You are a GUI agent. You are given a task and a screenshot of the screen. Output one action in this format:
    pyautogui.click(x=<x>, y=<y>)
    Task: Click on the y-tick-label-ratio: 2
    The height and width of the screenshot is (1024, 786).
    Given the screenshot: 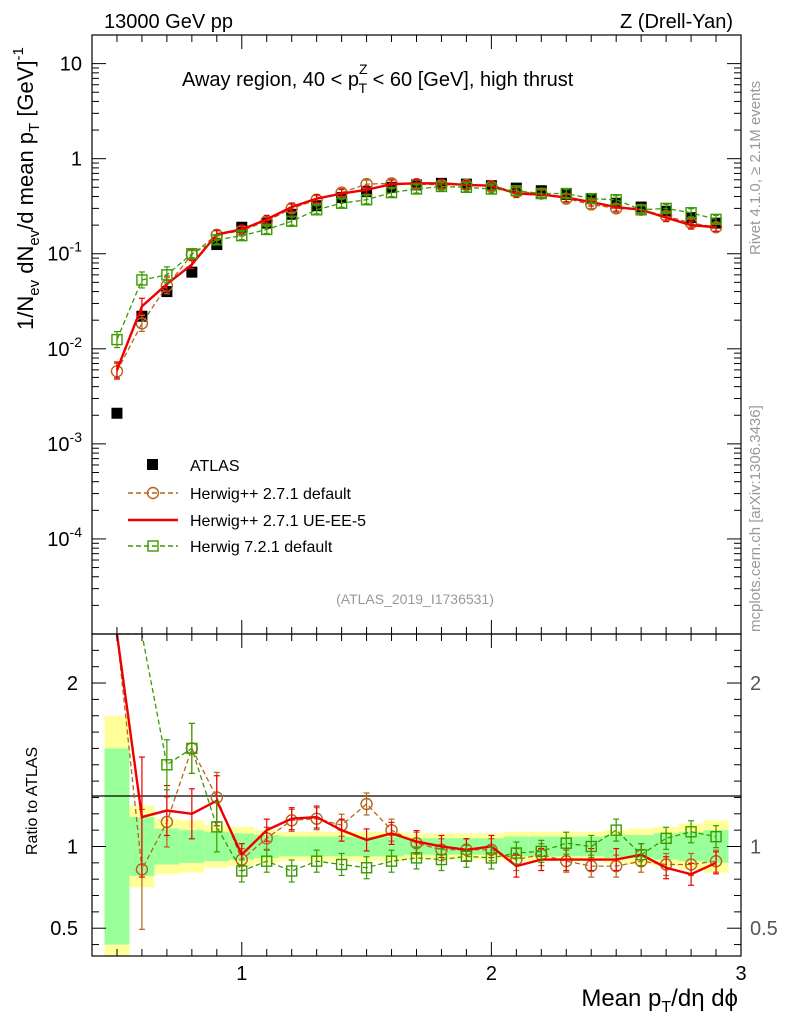 What is the action you would take?
    pyautogui.click(x=72, y=684)
    